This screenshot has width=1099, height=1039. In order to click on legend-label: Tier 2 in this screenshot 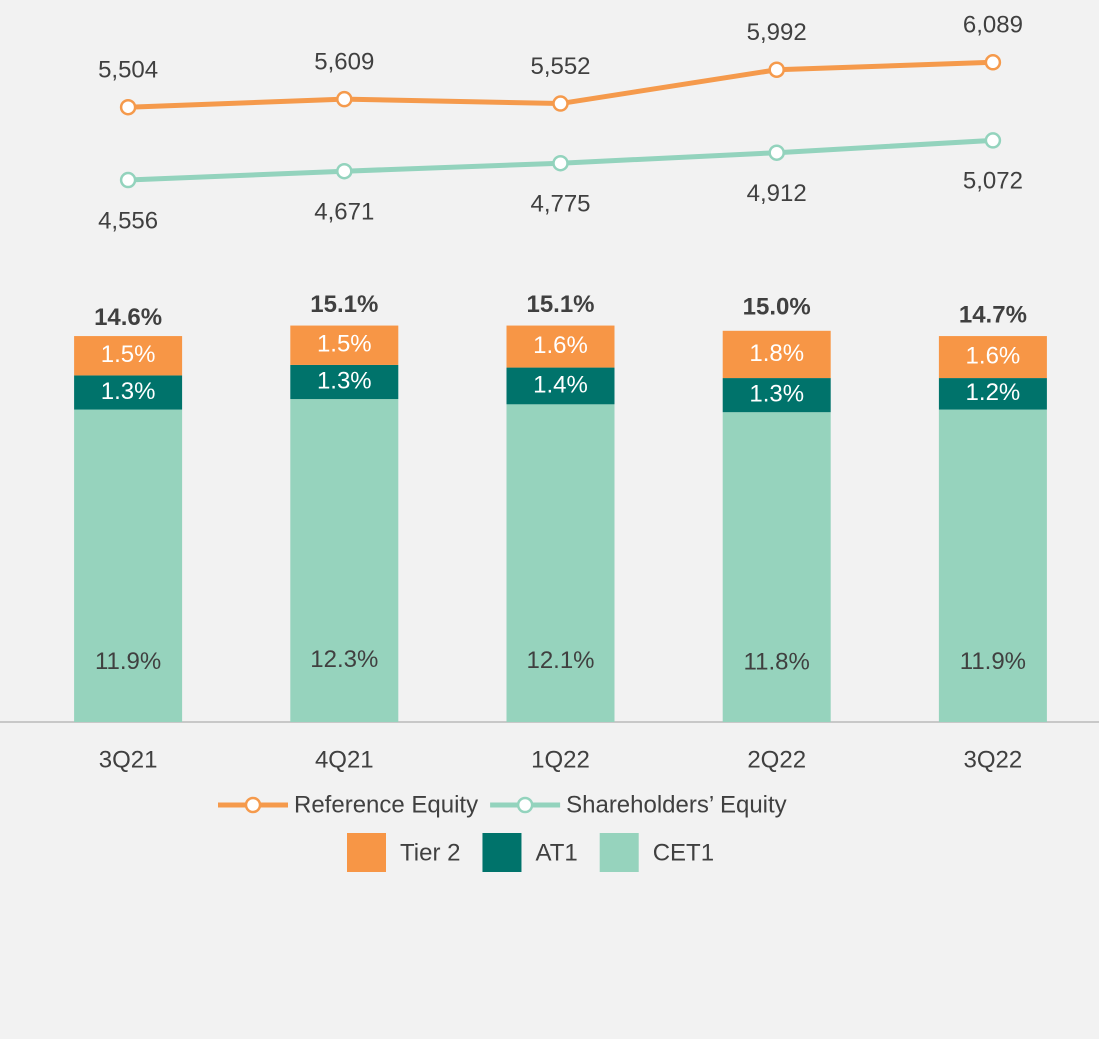, I will do `click(430, 852)`.